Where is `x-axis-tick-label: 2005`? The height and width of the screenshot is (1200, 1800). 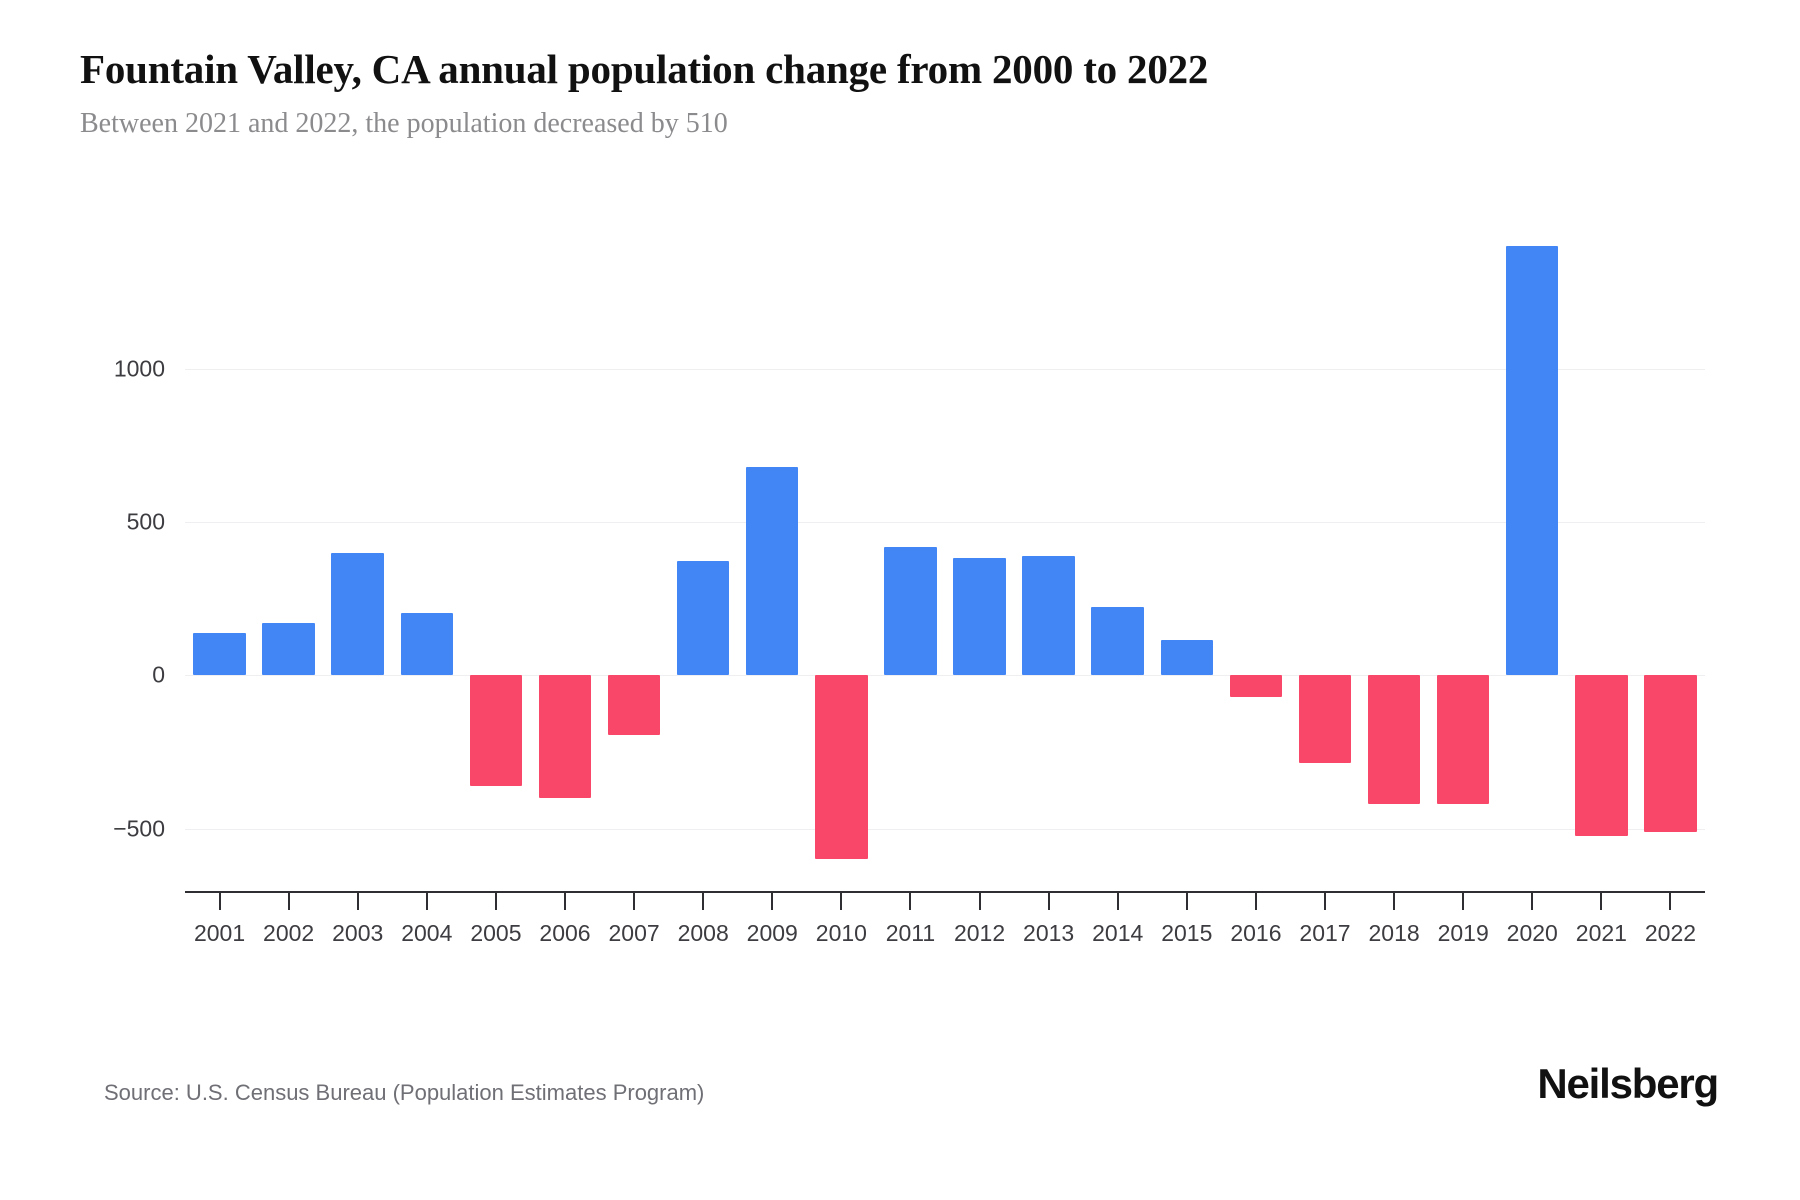 x-axis-tick-label: 2005 is located at coordinates (496, 933).